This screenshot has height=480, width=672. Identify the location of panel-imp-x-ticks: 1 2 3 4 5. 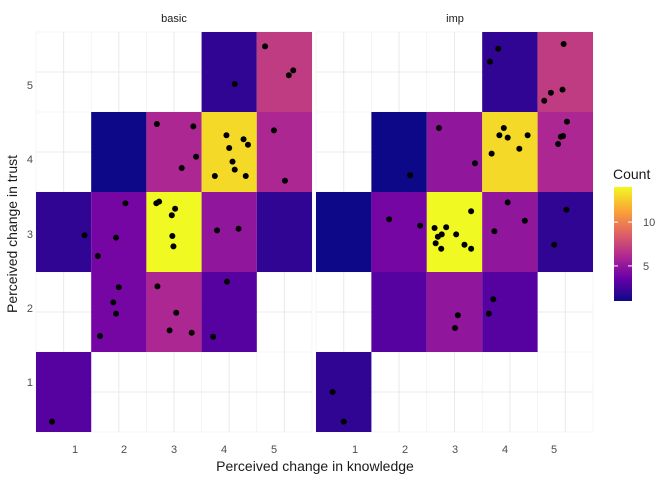
(454, 450).